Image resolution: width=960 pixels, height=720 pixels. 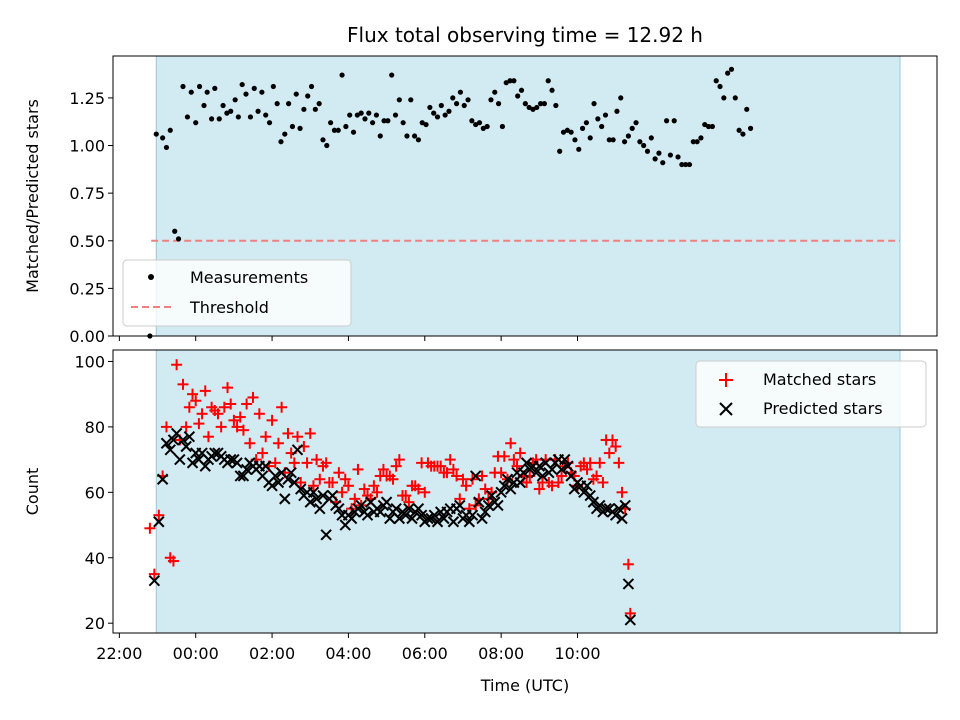 What do you see at coordinates (249, 277) in the screenshot?
I see `legend-measurements-label: Measurements` at bounding box center [249, 277].